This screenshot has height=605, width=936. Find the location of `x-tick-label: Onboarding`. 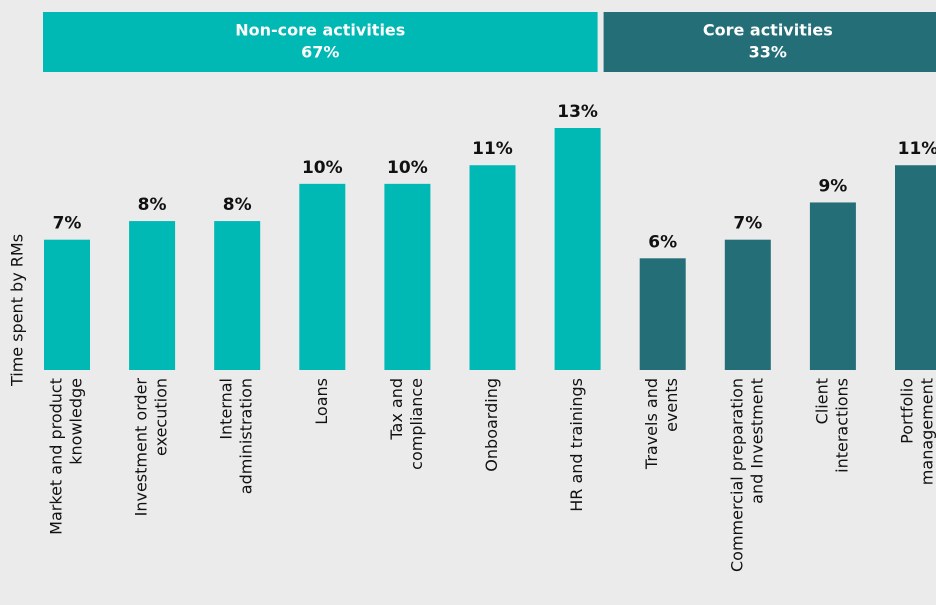

x-tick-label: Onboarding is located at coordinates (491, 425).